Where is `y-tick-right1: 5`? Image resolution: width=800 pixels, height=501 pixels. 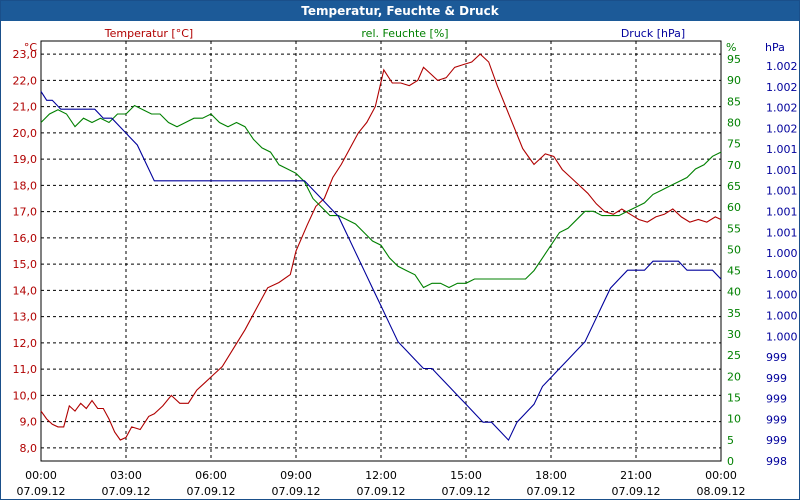
y-tick-right1: 5 is located at coordinates (730, 440).